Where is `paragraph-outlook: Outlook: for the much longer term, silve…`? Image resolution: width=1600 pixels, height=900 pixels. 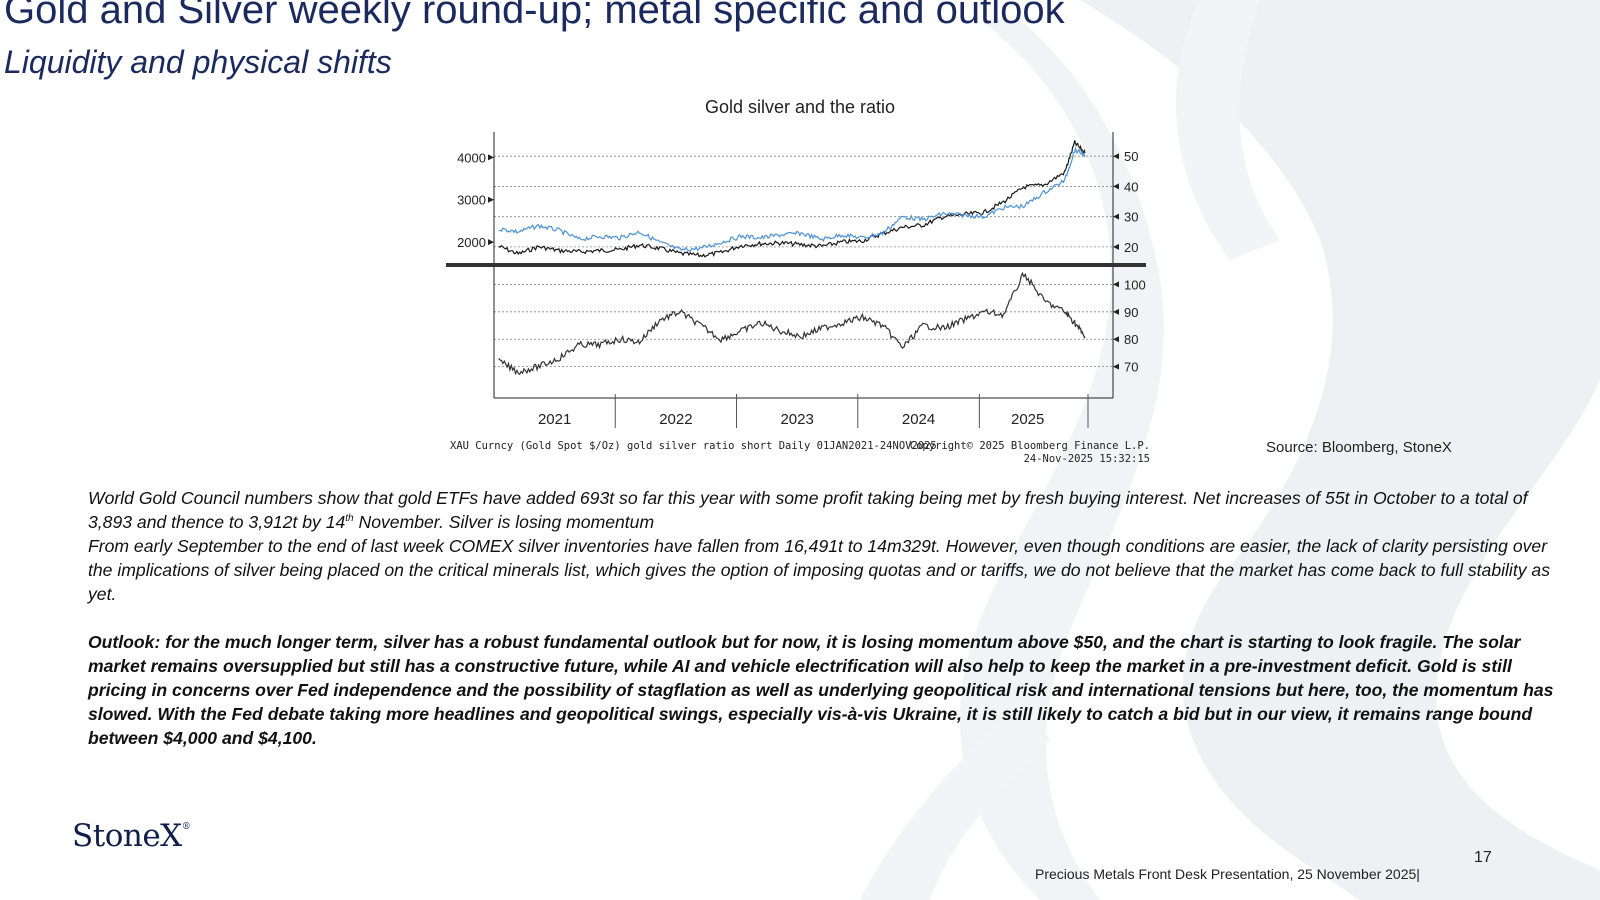 paragraph-outlook: Outlook: for the much longer term, silve… is located at coordinates (821, 690).